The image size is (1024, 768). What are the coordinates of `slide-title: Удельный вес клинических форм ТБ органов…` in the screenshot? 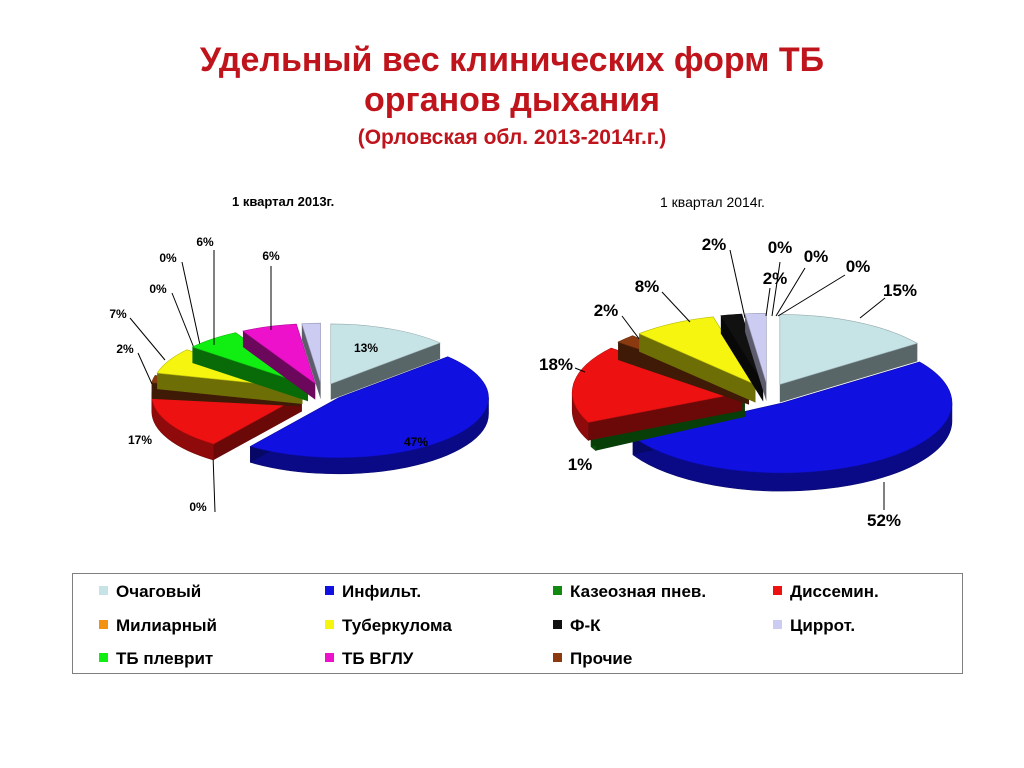 It's located at (512, 95).